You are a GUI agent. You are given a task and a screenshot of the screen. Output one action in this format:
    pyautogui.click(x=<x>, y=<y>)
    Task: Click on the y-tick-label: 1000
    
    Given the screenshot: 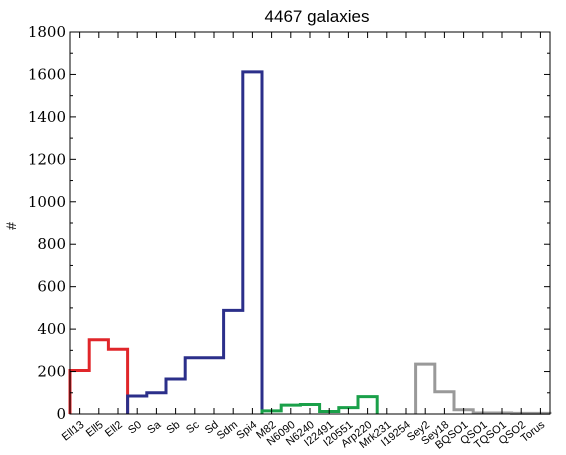 What is the action you would take?
    pyautogui.click(x=47, y=202)
    